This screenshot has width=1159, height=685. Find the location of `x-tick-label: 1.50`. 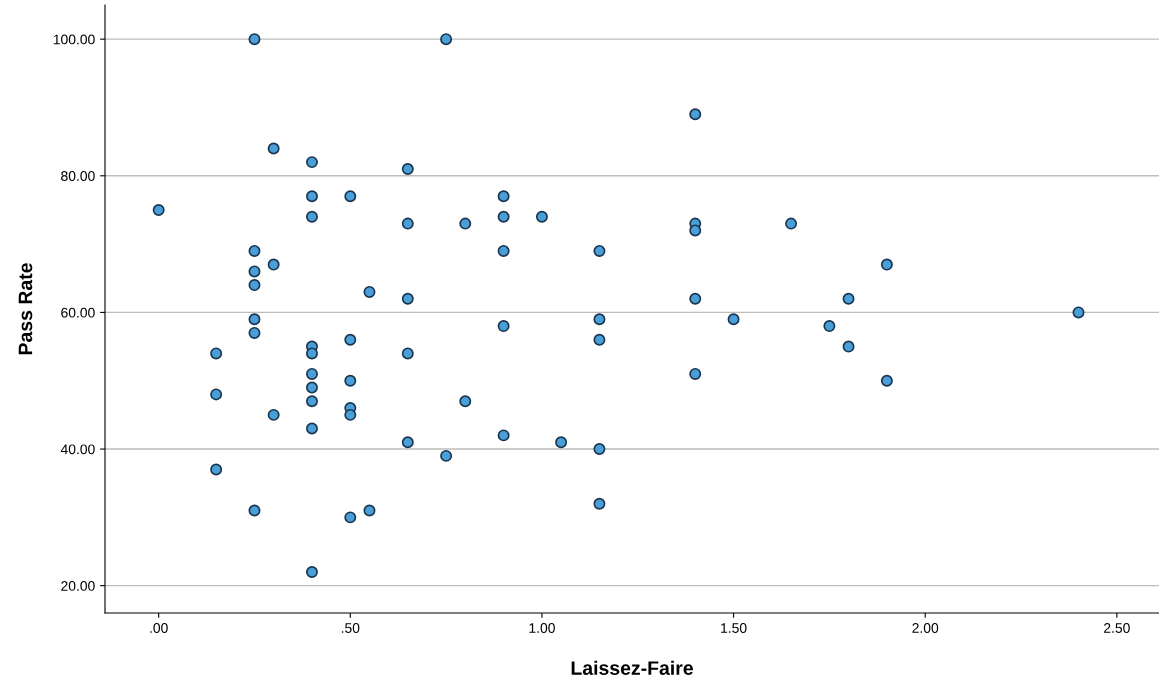

x-tick-label: 1.50 is located at coordinates (734, 628).